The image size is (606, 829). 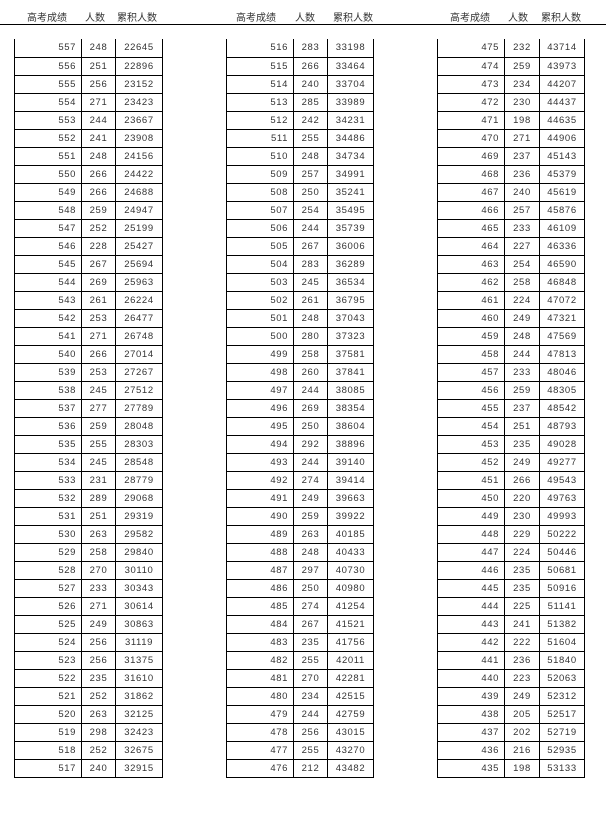 I want to click on count-cell: 230, so click(x=522, y=102).